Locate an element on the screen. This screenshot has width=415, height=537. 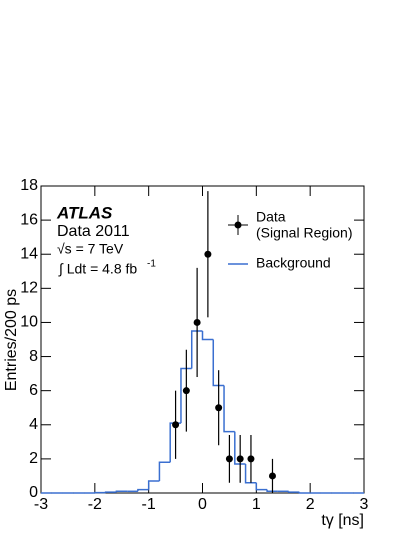
x-tick-label: -2 is located at coordinates (95, 504).